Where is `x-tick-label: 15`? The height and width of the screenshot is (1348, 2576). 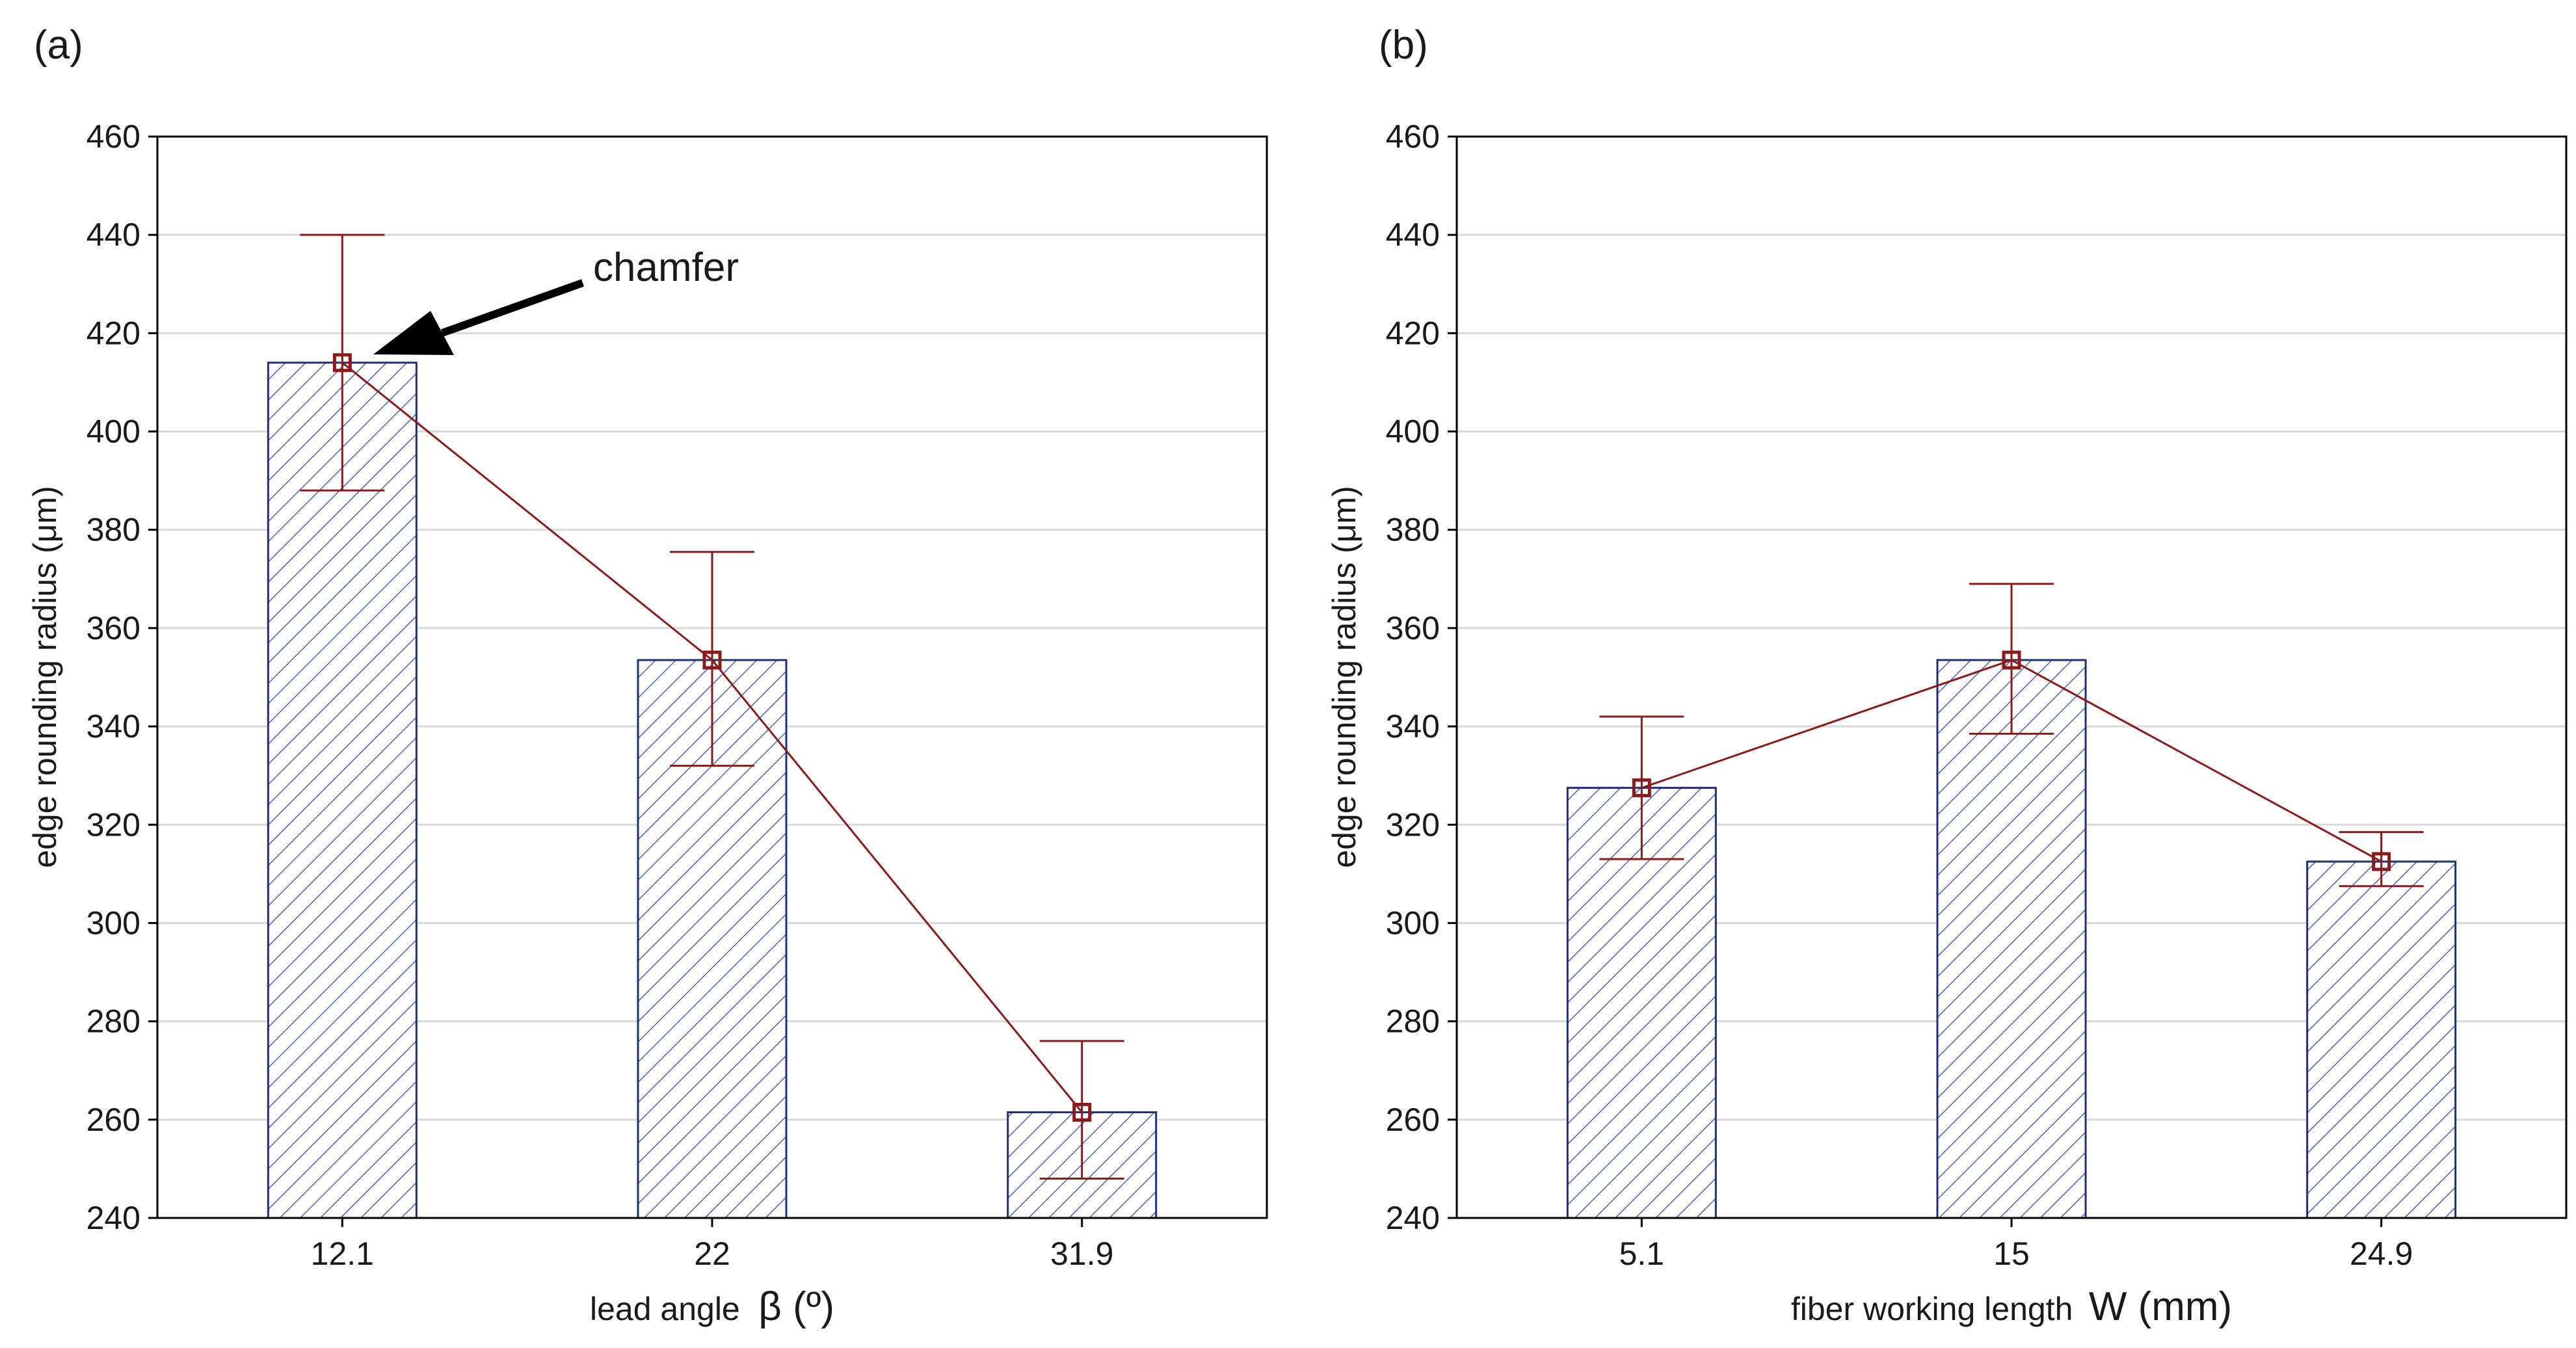
x-tick-label: 15 is located at coordinates (2011, 1254).